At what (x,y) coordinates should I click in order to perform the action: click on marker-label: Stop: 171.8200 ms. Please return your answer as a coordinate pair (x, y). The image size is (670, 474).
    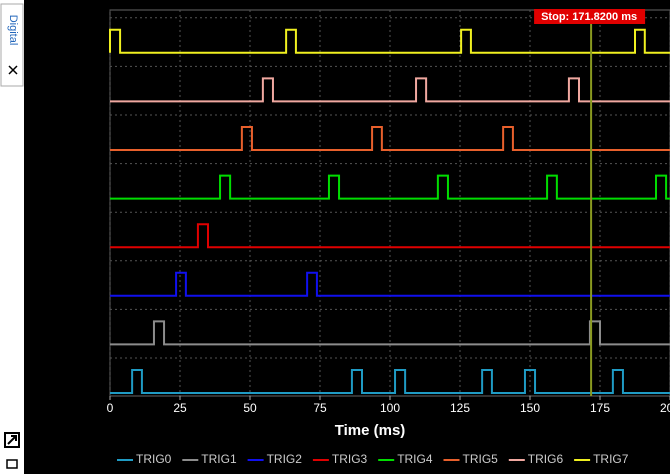
    Looking at the image, I should click on (589, 17).